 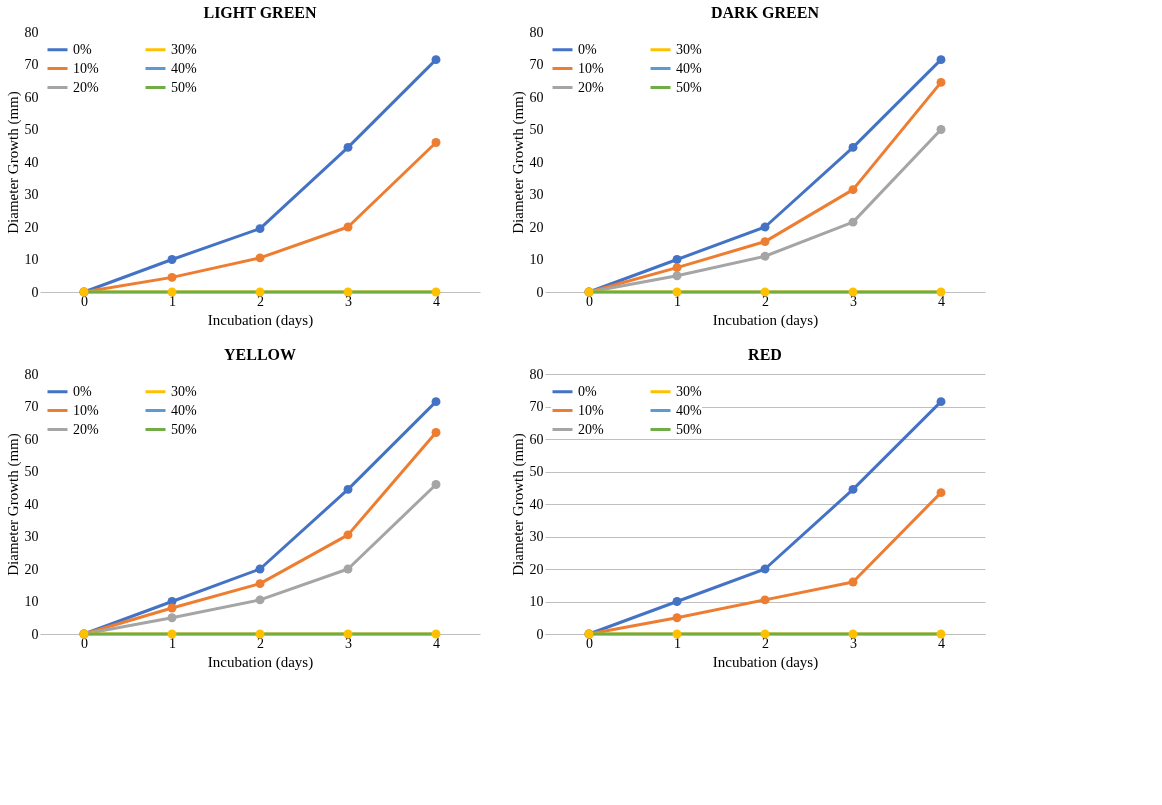 What do you see at coordinates (260, 12) in the screenshot?
I see `chart-title: LIGHT GREEN` at bounding box center [260, 12].